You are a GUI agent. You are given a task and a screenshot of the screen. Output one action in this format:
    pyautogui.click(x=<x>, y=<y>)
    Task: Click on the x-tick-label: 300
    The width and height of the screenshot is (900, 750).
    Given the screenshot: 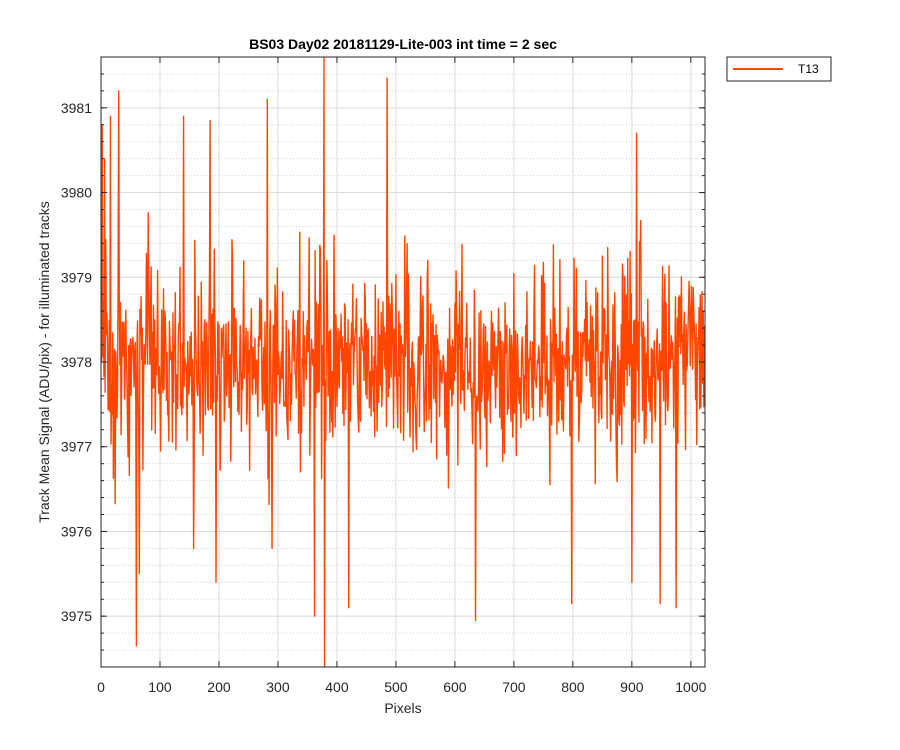 What is the action you would take?
    pyautogui.click(x=278, y=687)
    